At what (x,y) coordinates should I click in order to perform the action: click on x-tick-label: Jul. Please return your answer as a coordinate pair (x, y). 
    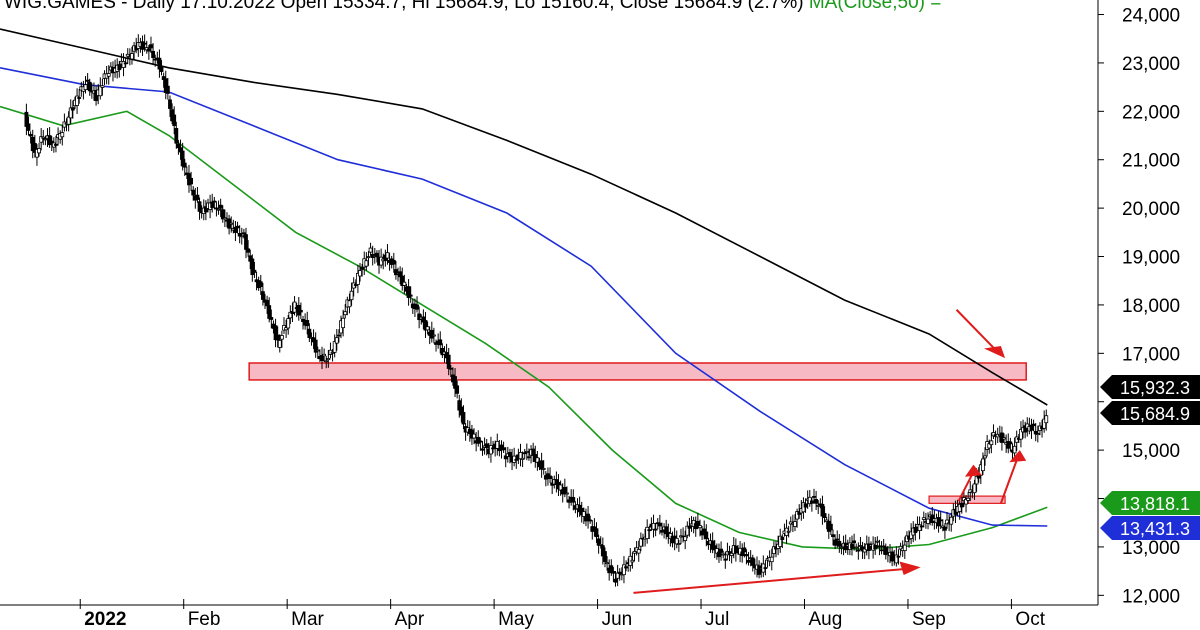
    Looking at the image, I should click on (717, 619).